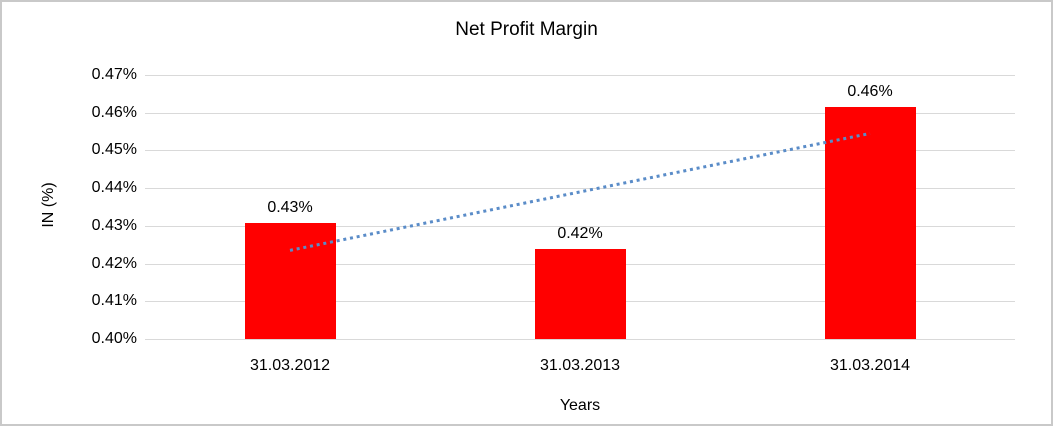 The height and width of the screenshot is (426, 1053). I want to click on bar-data-label: 0.46%, so click(870, 92).